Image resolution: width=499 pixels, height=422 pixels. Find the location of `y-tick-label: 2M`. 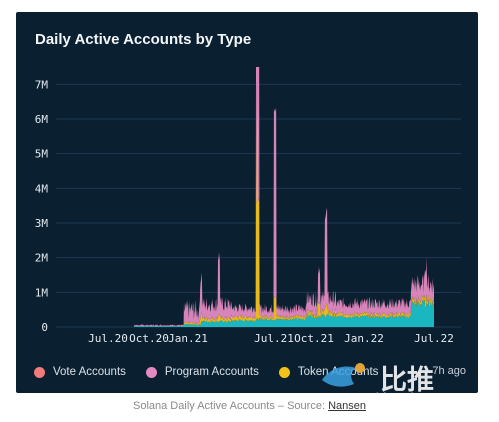

y-tick-label: 2M is located at coordinates (42, 258).